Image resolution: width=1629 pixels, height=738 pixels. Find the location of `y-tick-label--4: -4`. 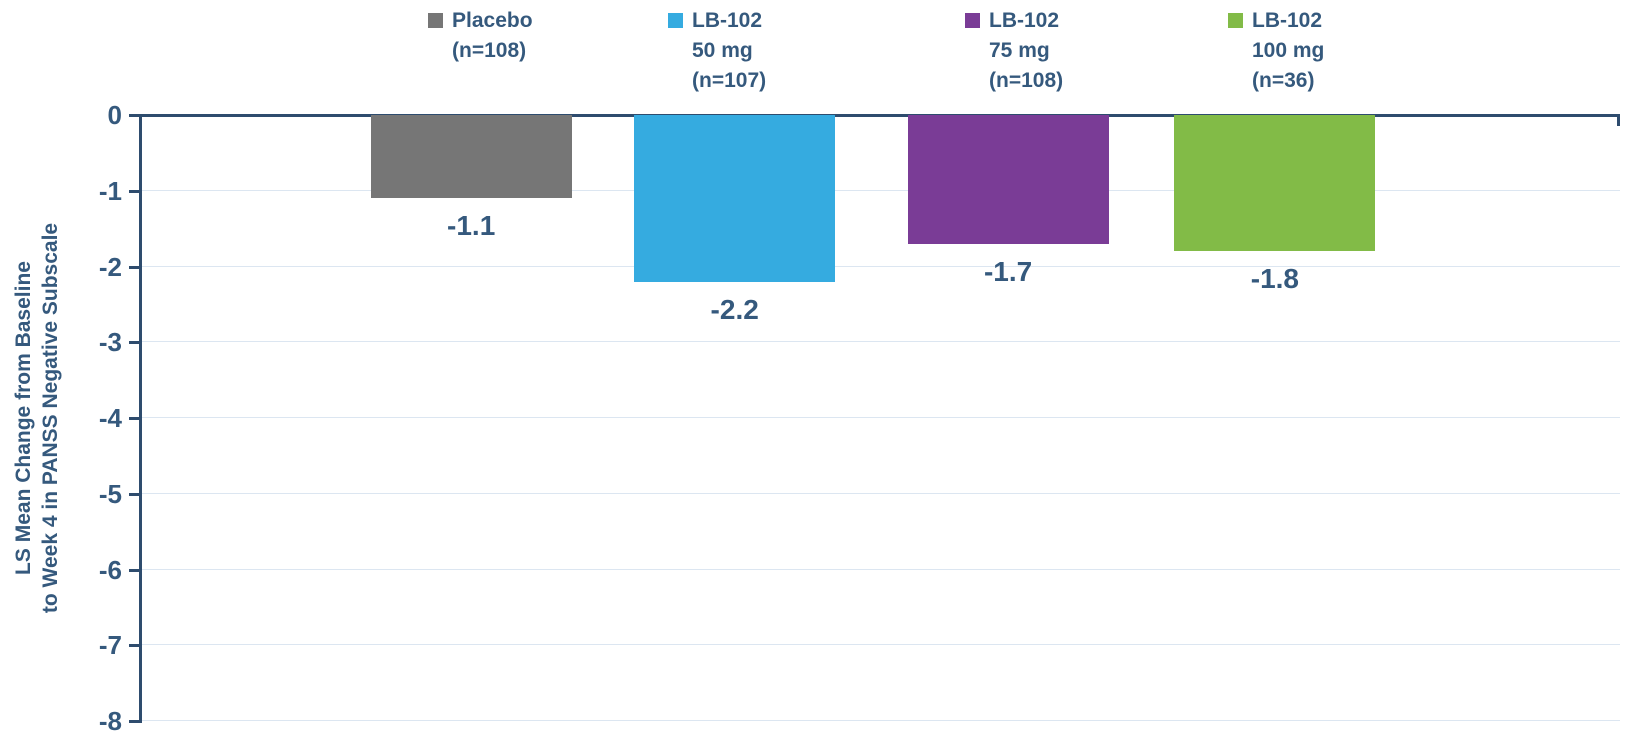

y-tick-label--4: -4 is located at coordinates (110, 418).